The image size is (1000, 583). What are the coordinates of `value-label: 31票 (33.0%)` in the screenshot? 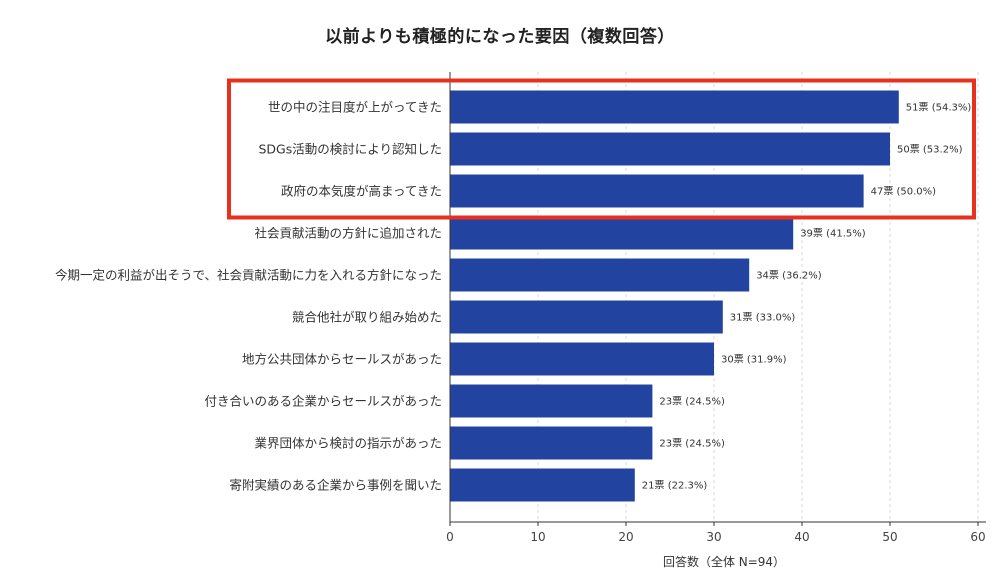 It's located at (763, 318).